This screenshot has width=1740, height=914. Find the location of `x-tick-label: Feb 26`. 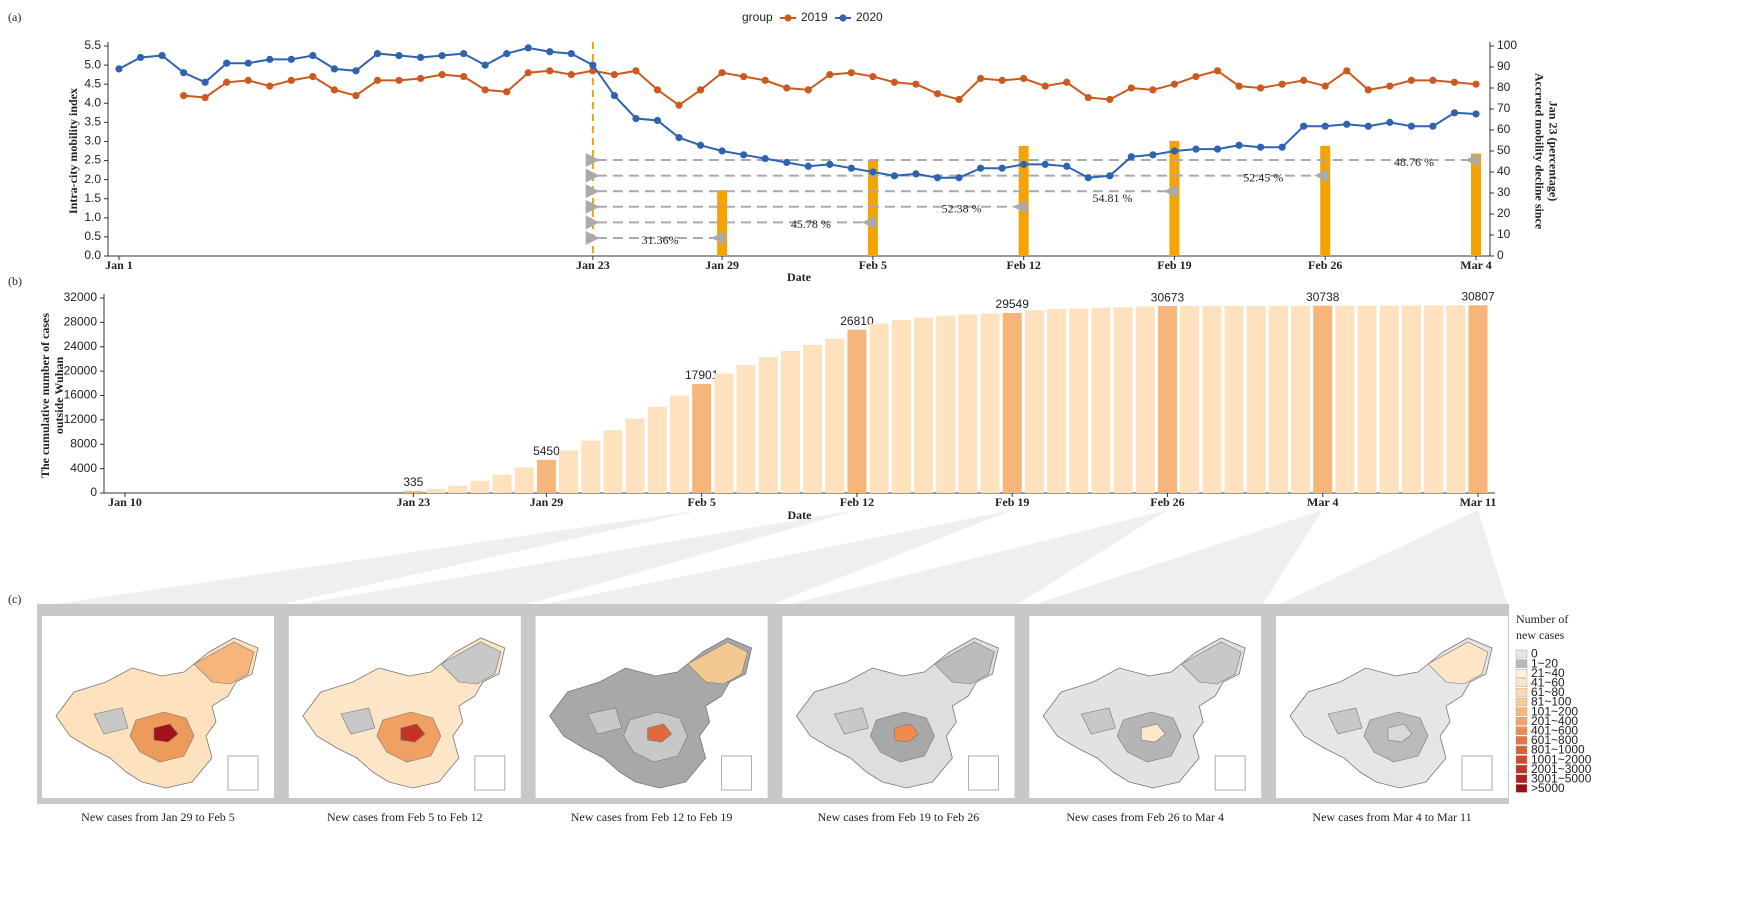

x-tick-label: Feb 26 is located at coordinates (1167, 502).